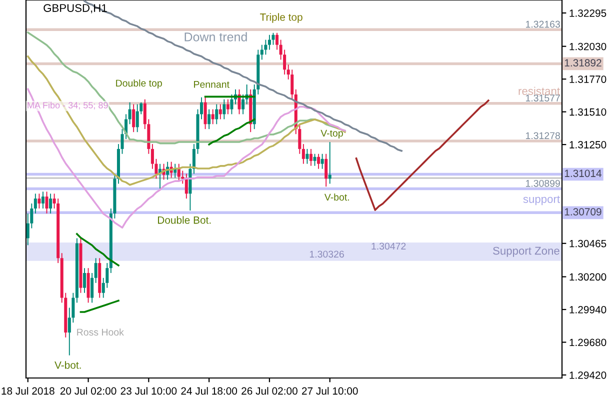  I want to click on x-tick-label: 20 Jul 02:00, so click(88, 391).